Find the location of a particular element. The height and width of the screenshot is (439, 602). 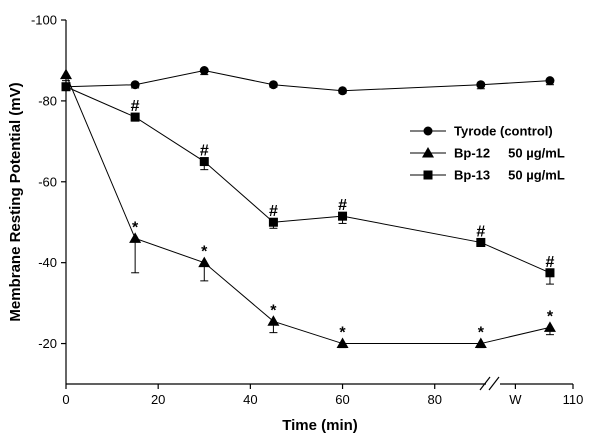

x-tick-label: 0 is located at coordinates (65, 399).